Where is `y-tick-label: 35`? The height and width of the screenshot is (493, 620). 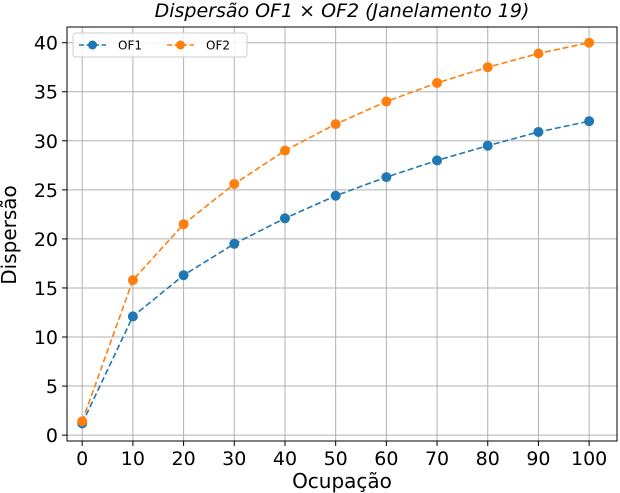
y-tick-label: 35 is located at coordinates (46, 93).